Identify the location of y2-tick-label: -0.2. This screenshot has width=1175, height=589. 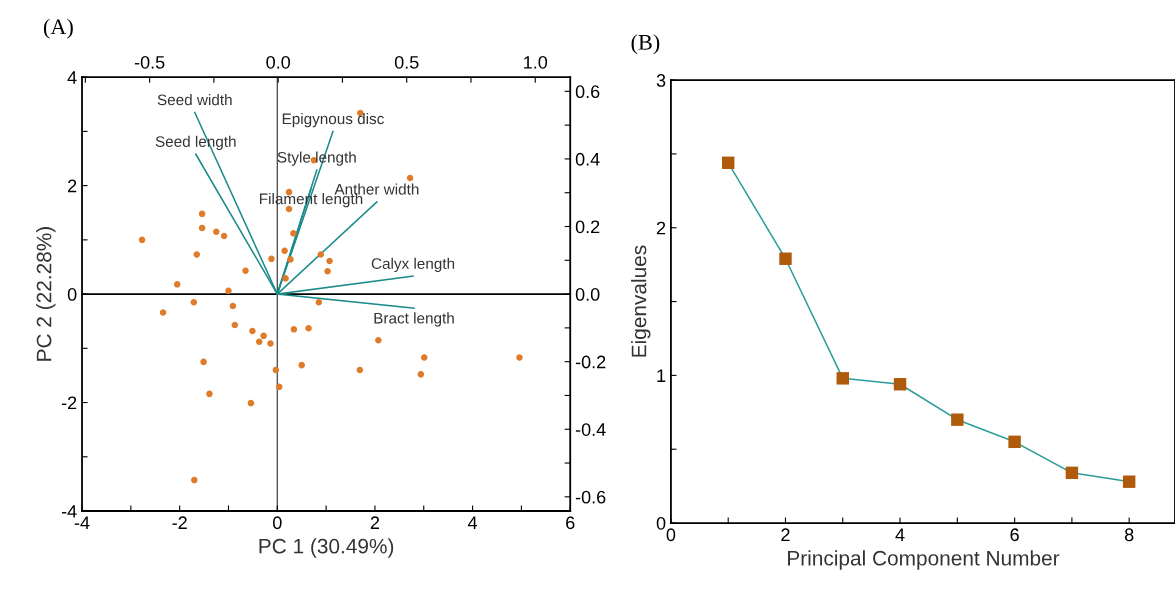
(590, 362).